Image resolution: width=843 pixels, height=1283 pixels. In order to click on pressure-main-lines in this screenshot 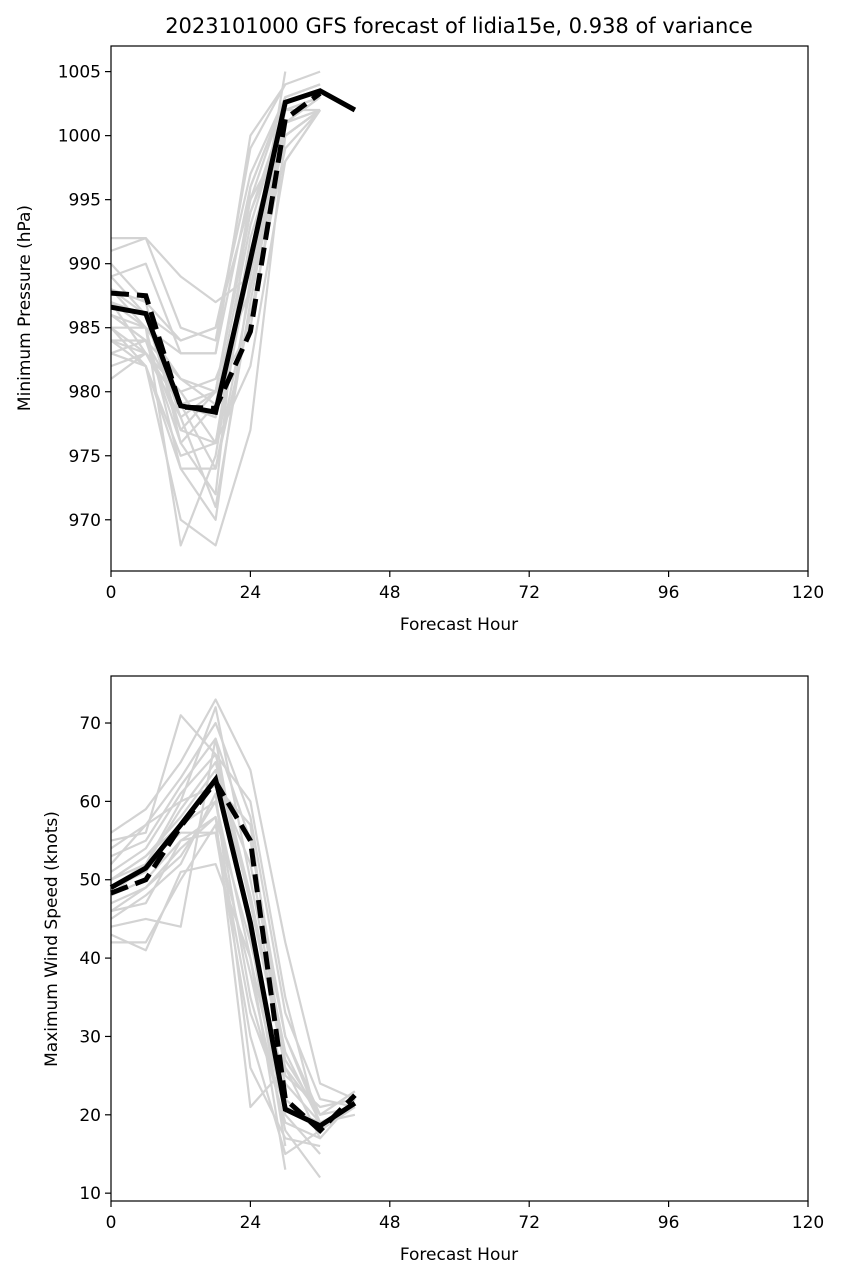, I will do `click(233, 252)`.